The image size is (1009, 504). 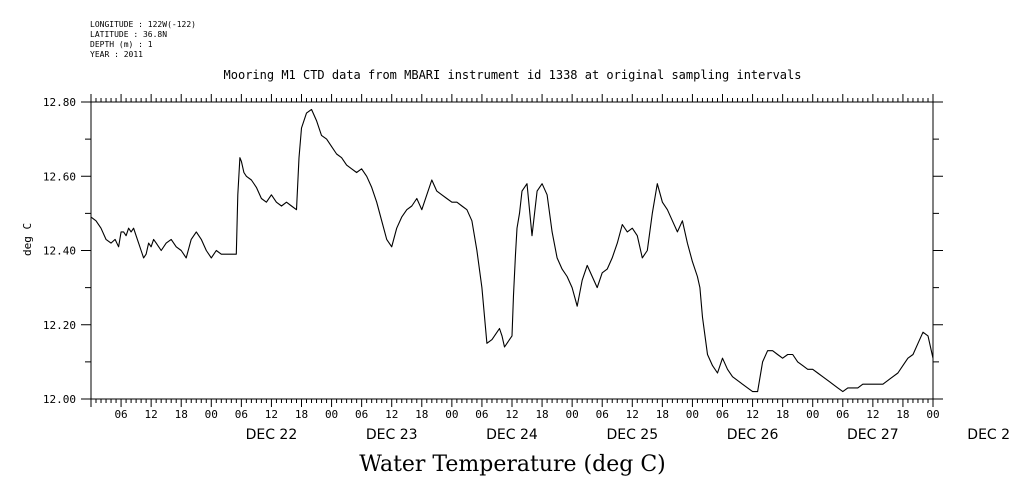 I want to click on metadata-longitude: LONGITUDE : 122W(-122), so click(x=143, y=24).